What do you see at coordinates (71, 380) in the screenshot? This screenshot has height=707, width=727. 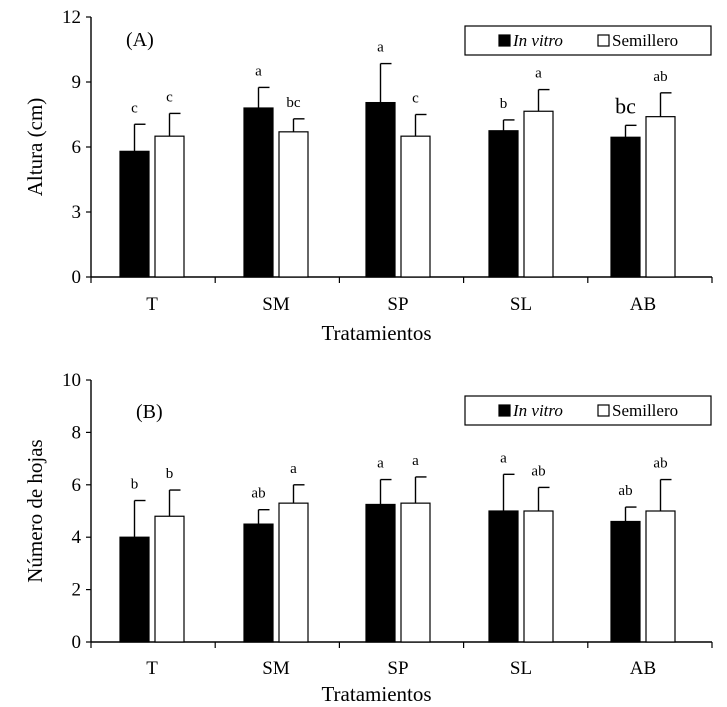 I see `y-tick-label: 10` at bounding box center [71, 380].